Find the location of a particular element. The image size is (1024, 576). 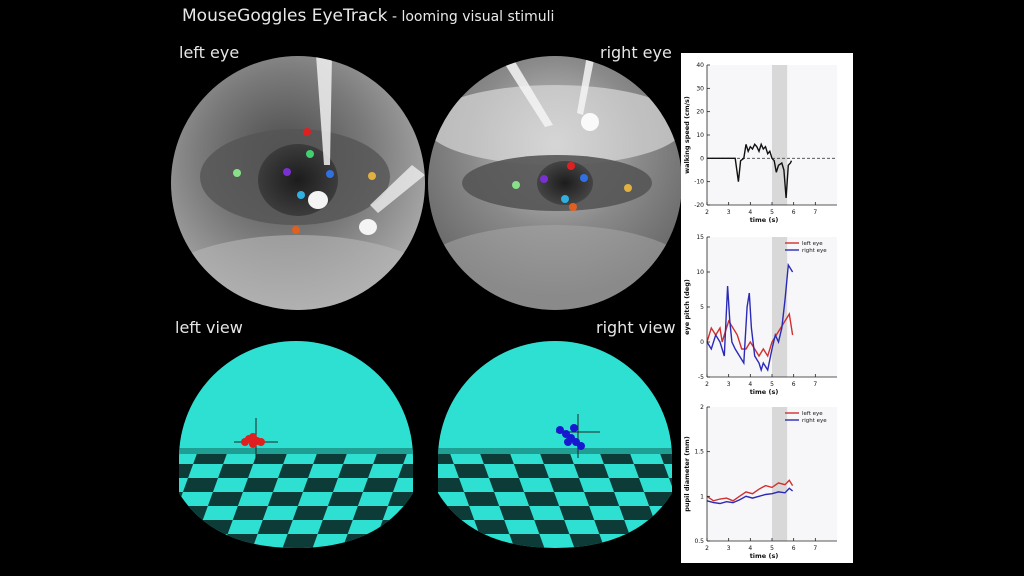

right-gaze-cursor is located at coordinates (578, 436).